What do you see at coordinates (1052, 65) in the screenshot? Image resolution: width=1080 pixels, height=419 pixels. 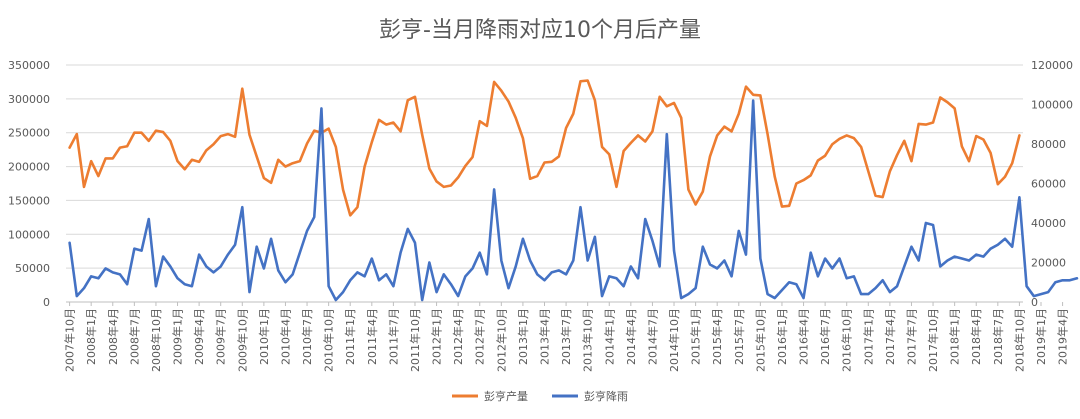 I see `right-tick-label: 120000` at bounding box center [1052, 65].